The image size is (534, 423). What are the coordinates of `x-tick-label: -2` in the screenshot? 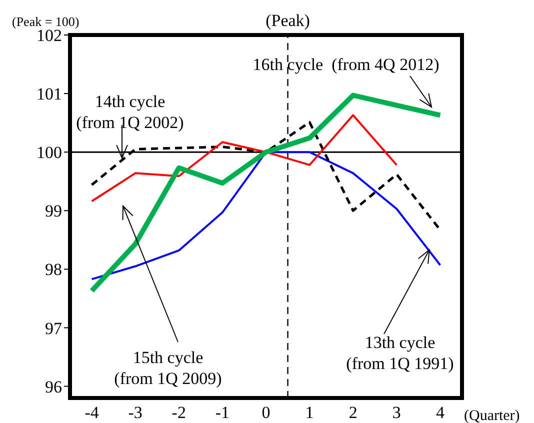 It's located at (179, 412).